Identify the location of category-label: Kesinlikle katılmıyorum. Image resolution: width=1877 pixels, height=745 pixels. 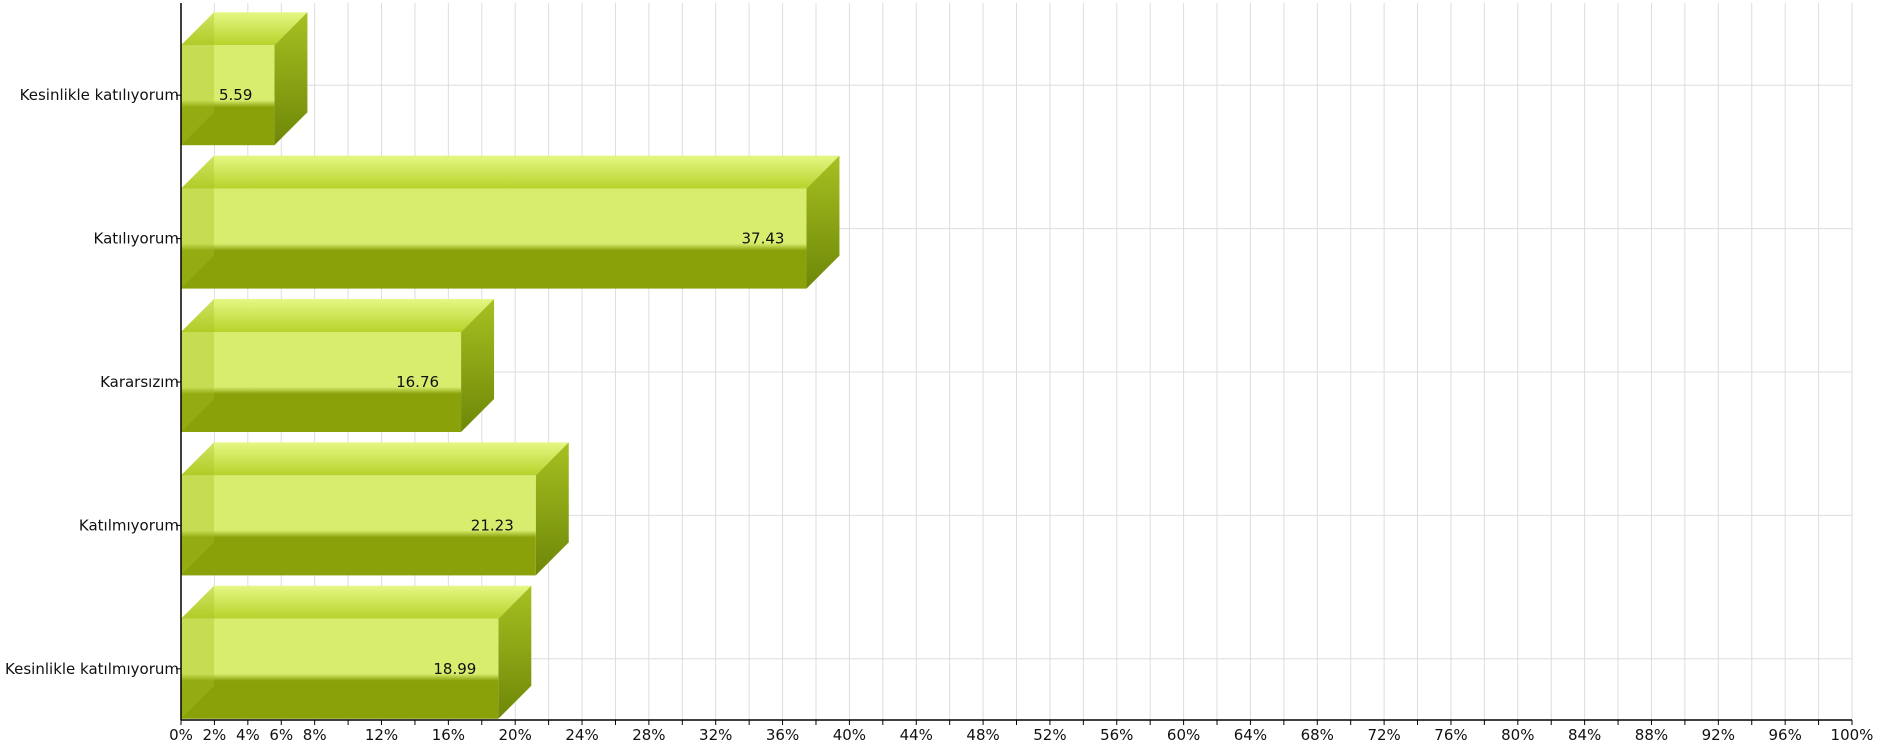
(92, 669).